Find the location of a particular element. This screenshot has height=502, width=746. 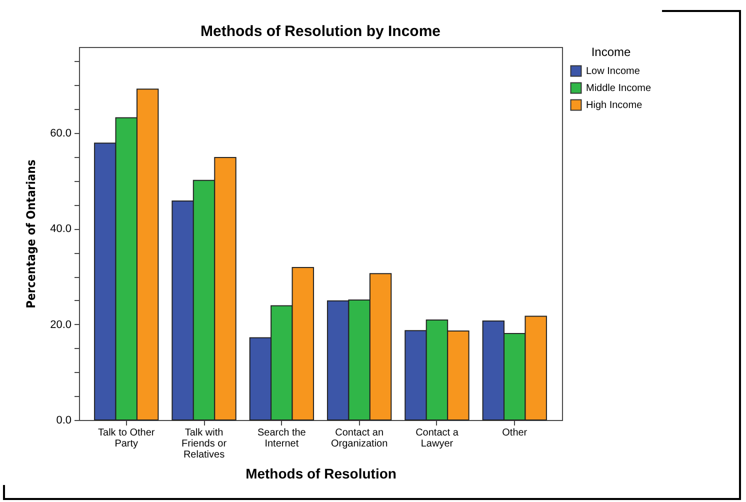

y-tick-label: 40.0 is located at coordinates (61, 229).